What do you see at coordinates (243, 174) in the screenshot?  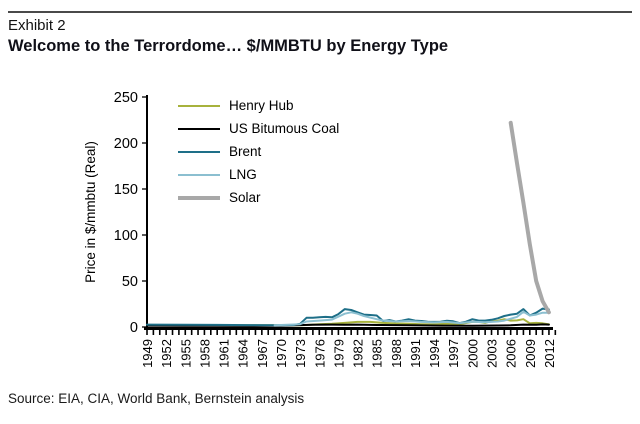 I see `legend-label: LNG` at bounding box center [243, 174].